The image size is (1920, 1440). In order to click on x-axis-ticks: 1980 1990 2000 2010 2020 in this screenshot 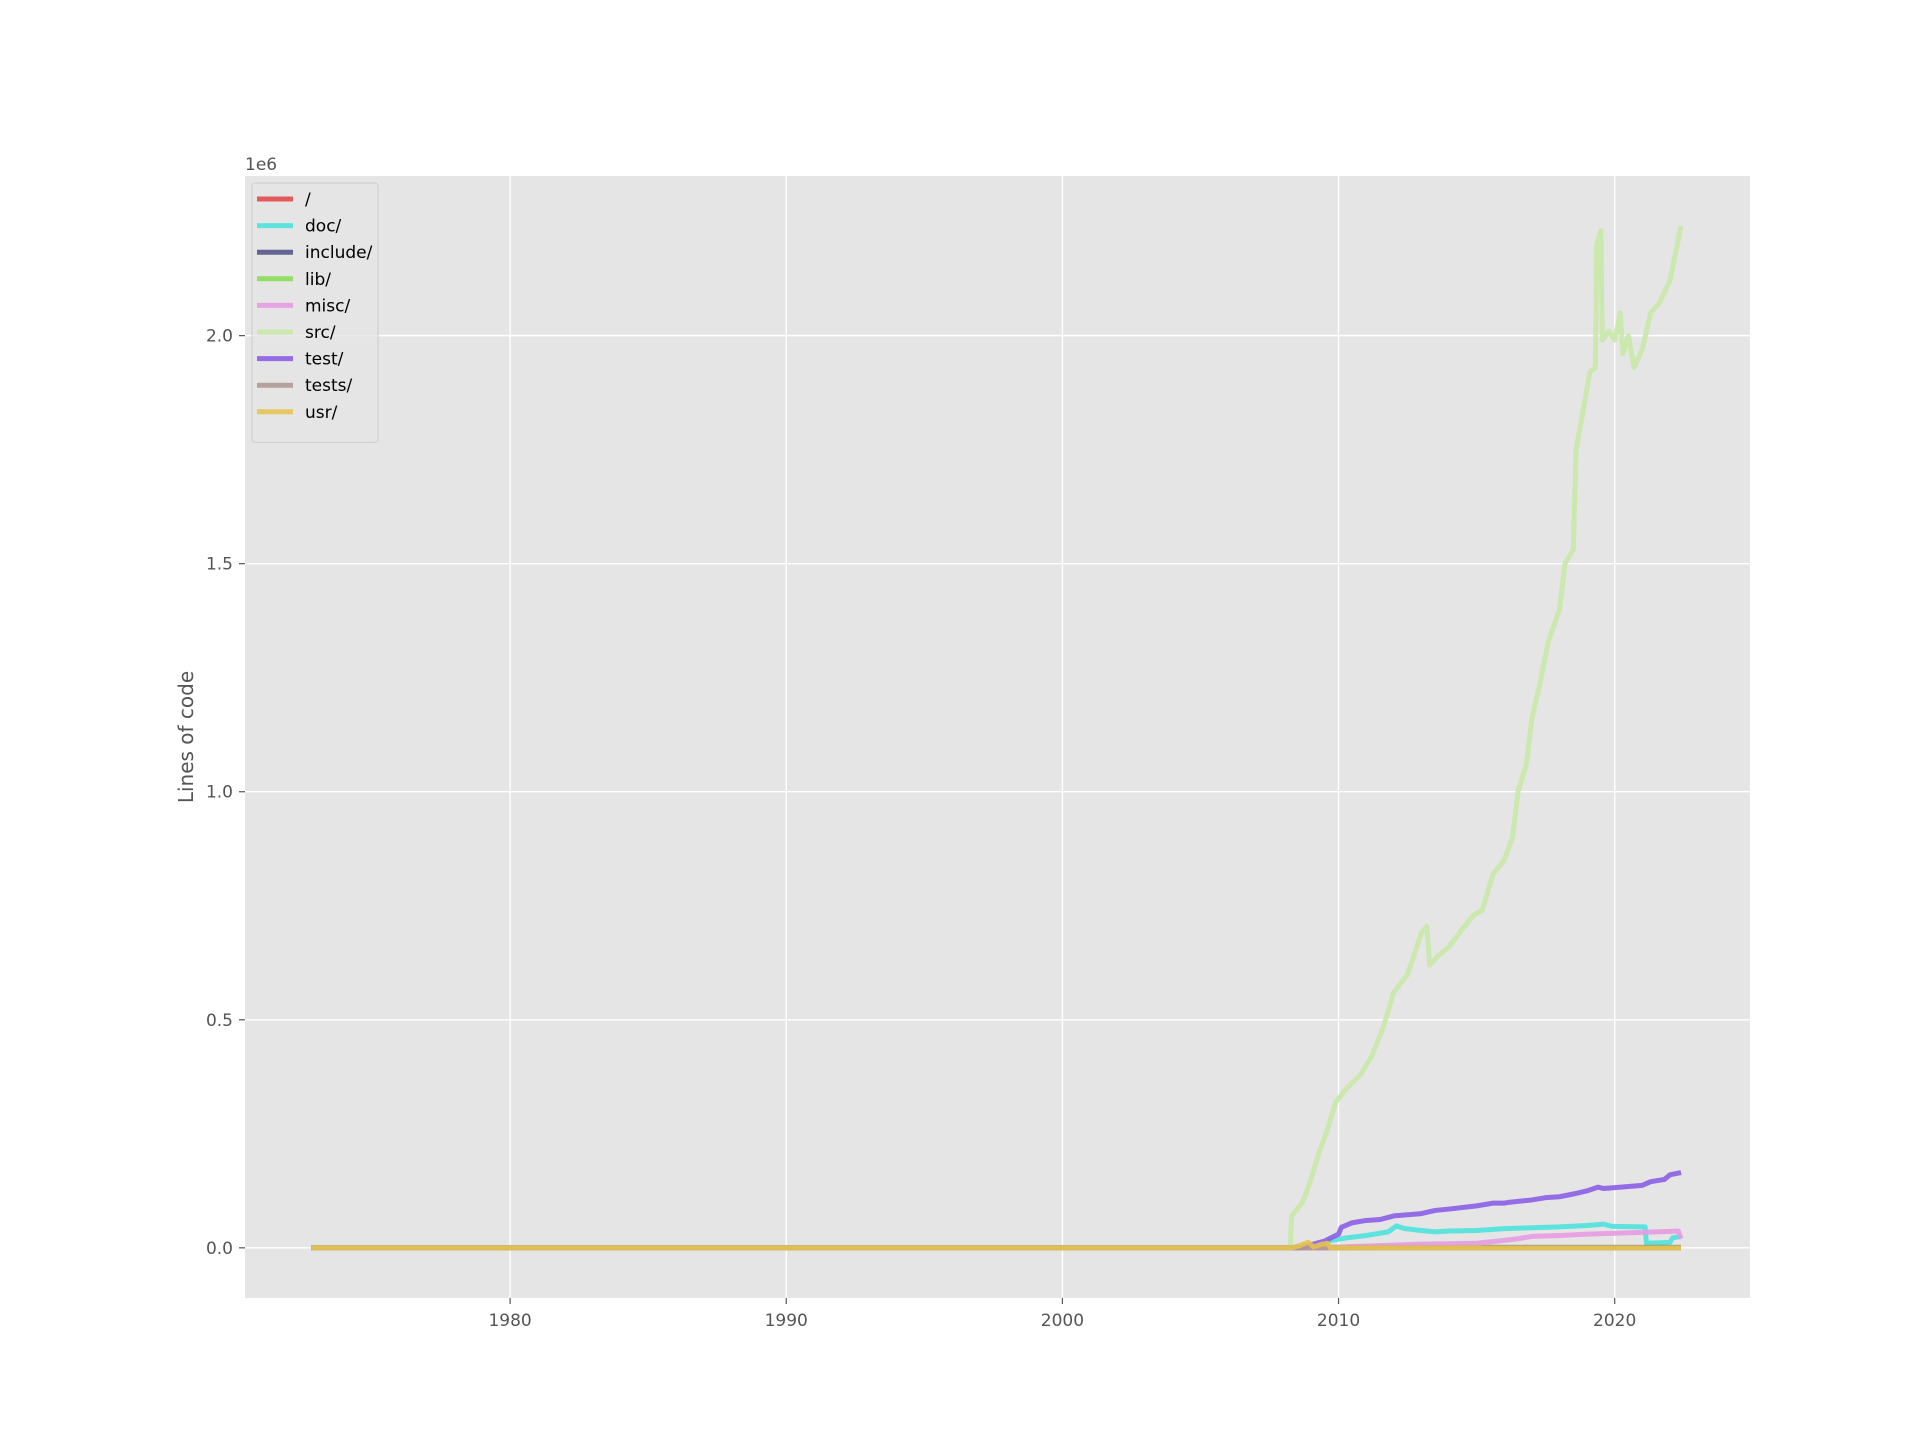, I will do `click(1062, 1314)`.